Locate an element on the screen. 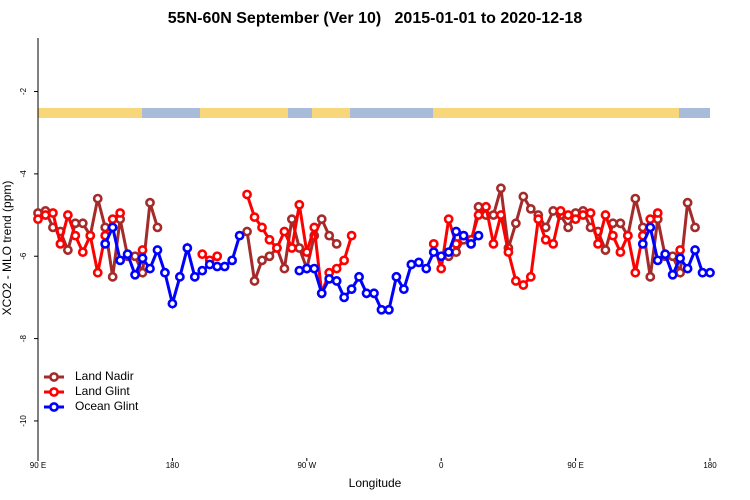 The width and height of the screenshot is (750, 500). x-tick-label: 90 W is located at coordinates (306, 465).